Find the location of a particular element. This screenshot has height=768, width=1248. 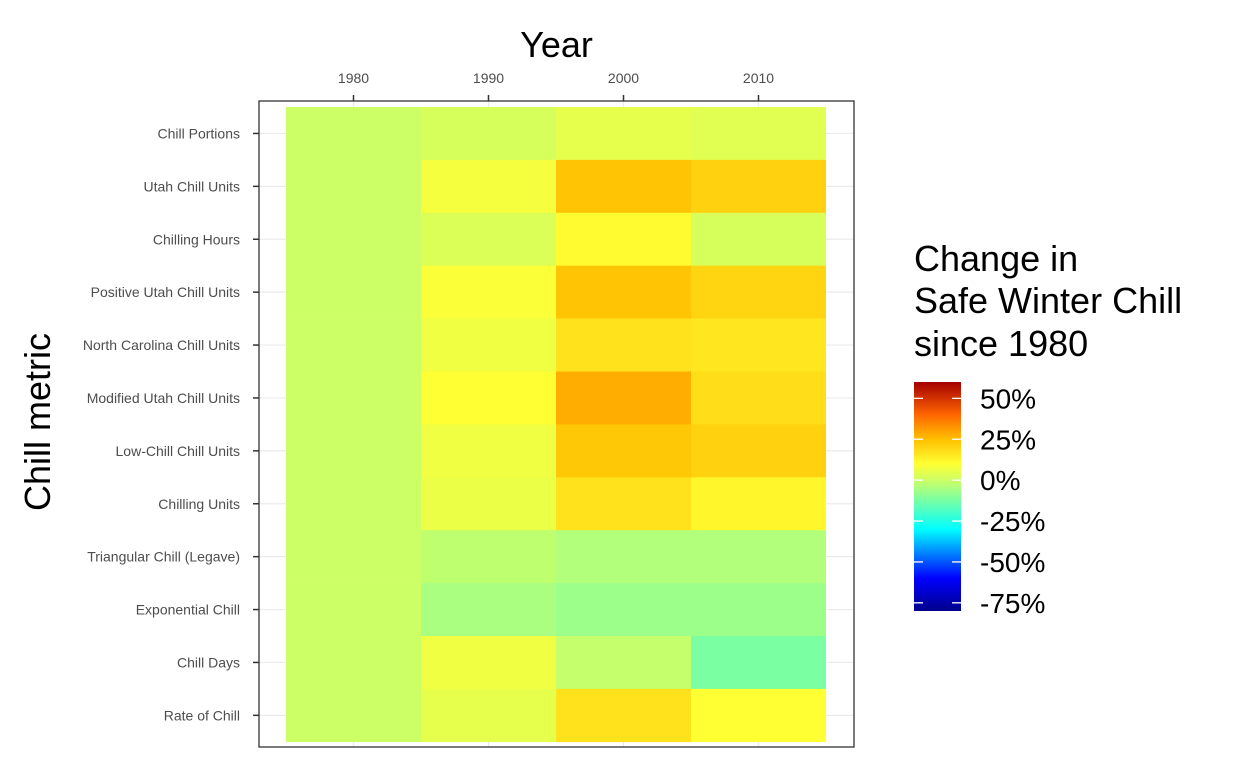

y-tick-label: Positive Utah Chill Units is located at coordinates (165, 292).